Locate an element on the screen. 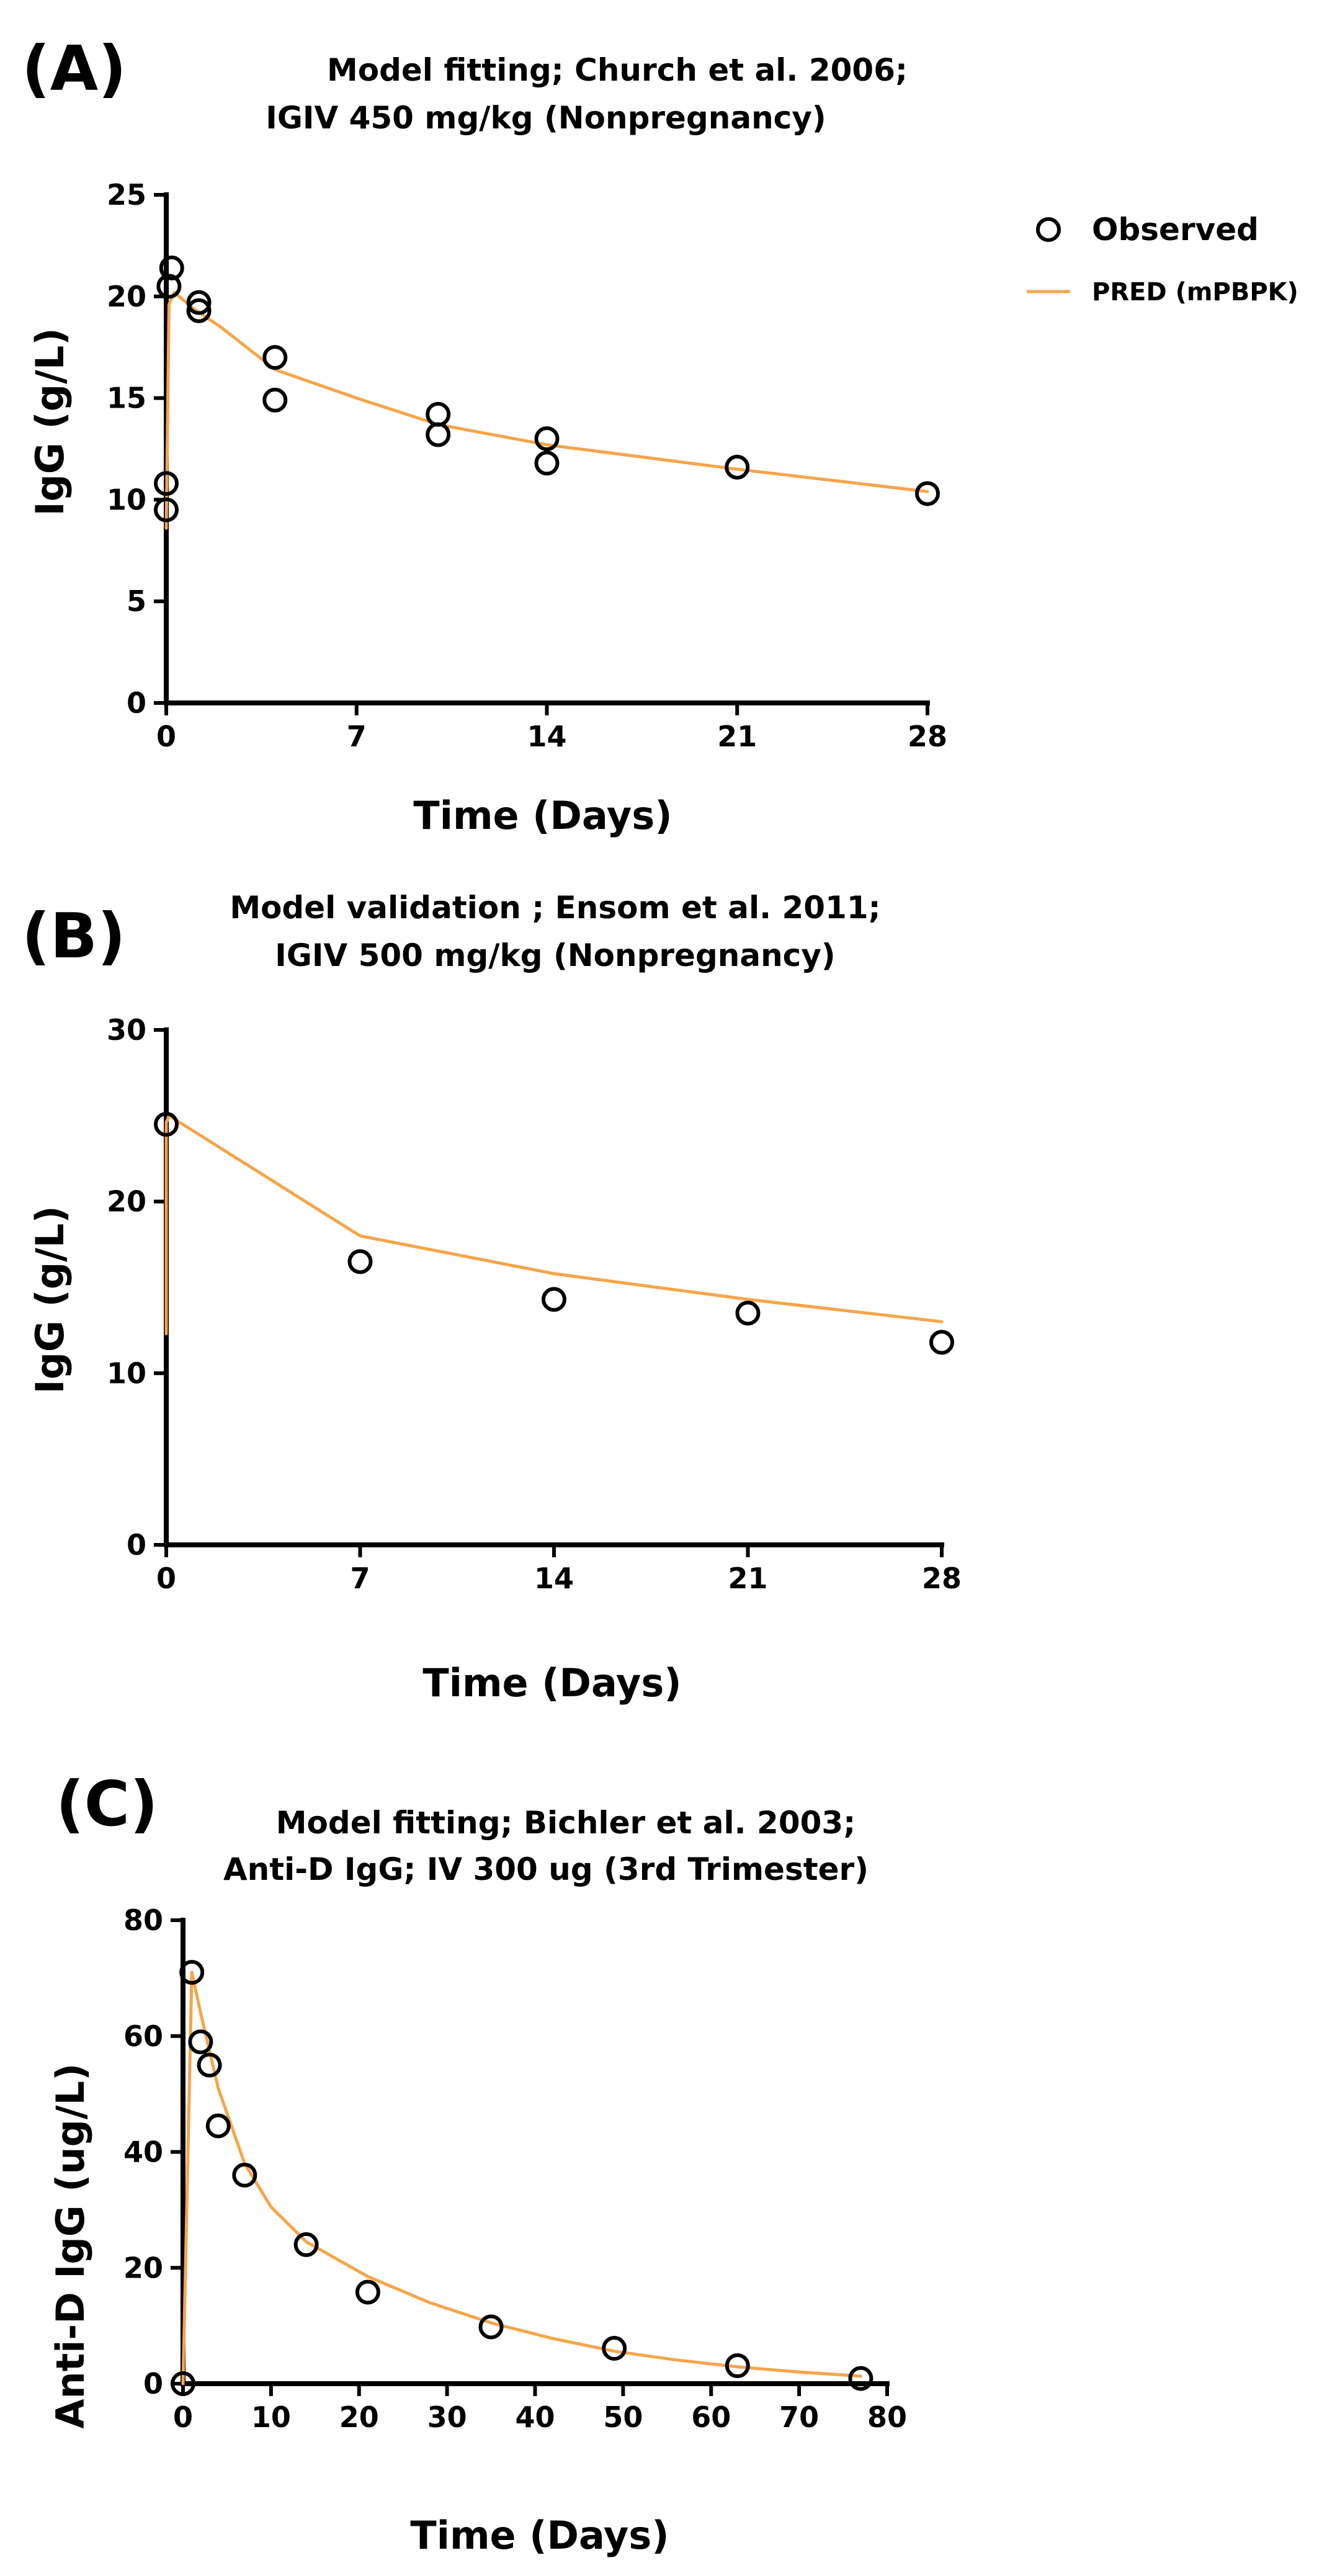 The width and height of the screenshot is (1340, 2576). panel-b-title: Model validation ; Ensom et al. 2011; is located at coordinates (555, 908).